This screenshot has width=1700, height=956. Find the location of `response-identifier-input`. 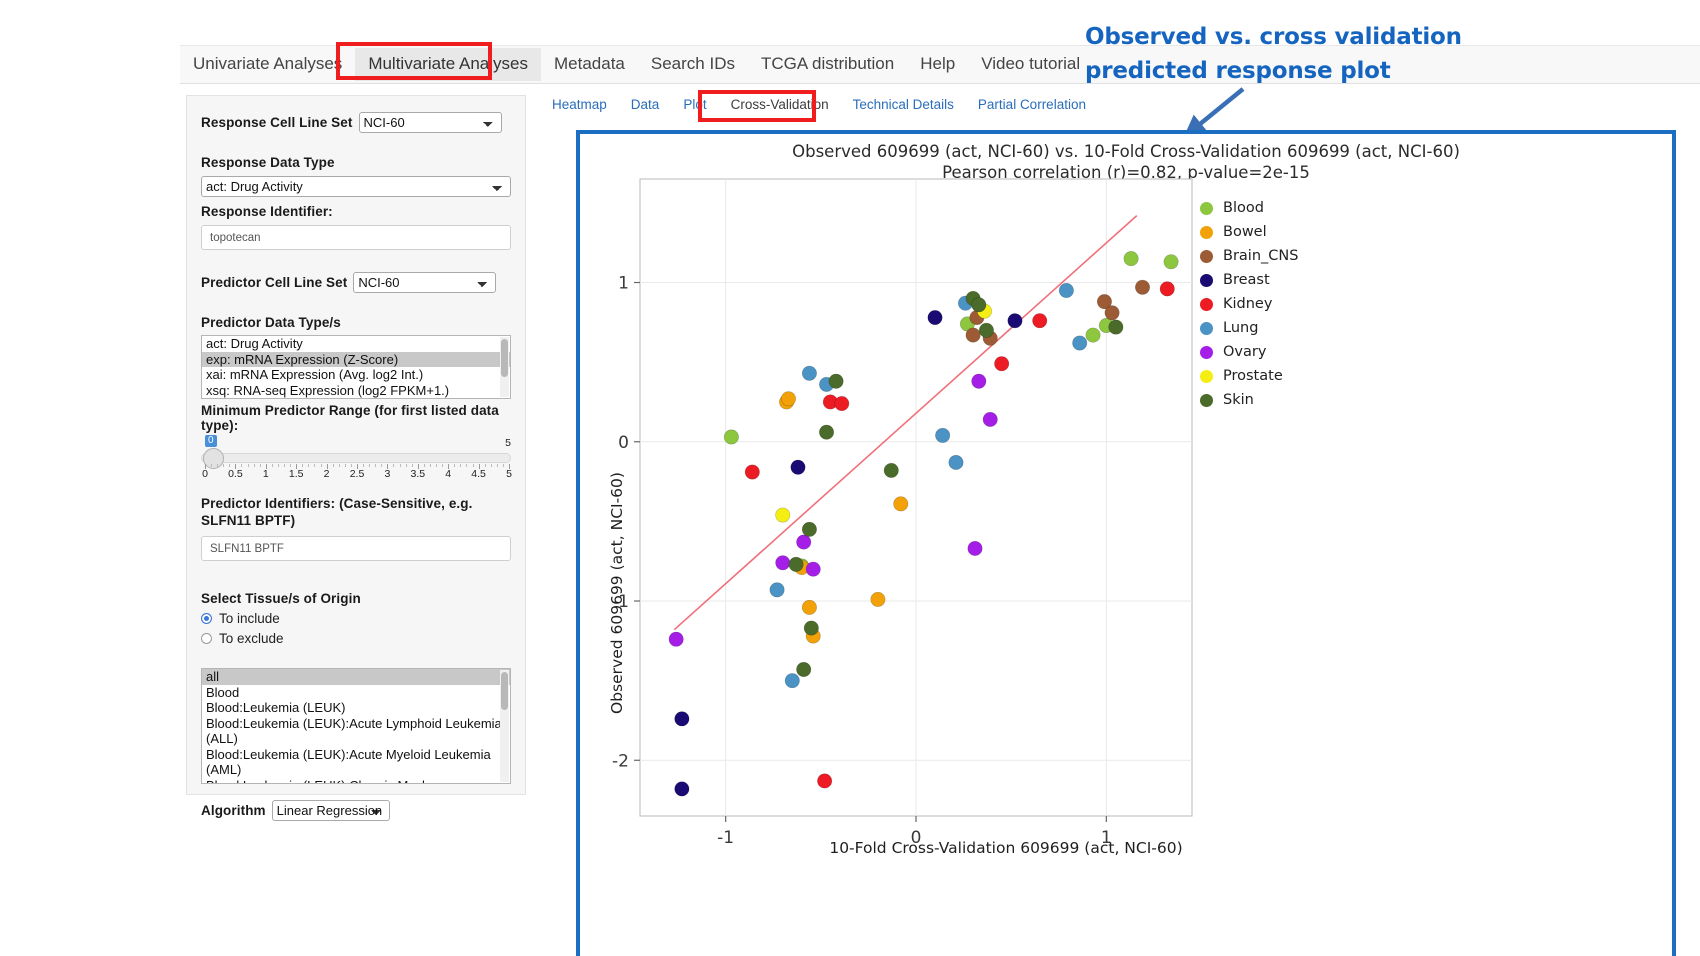

response-identifier-input is located at coordinates (356, 237).